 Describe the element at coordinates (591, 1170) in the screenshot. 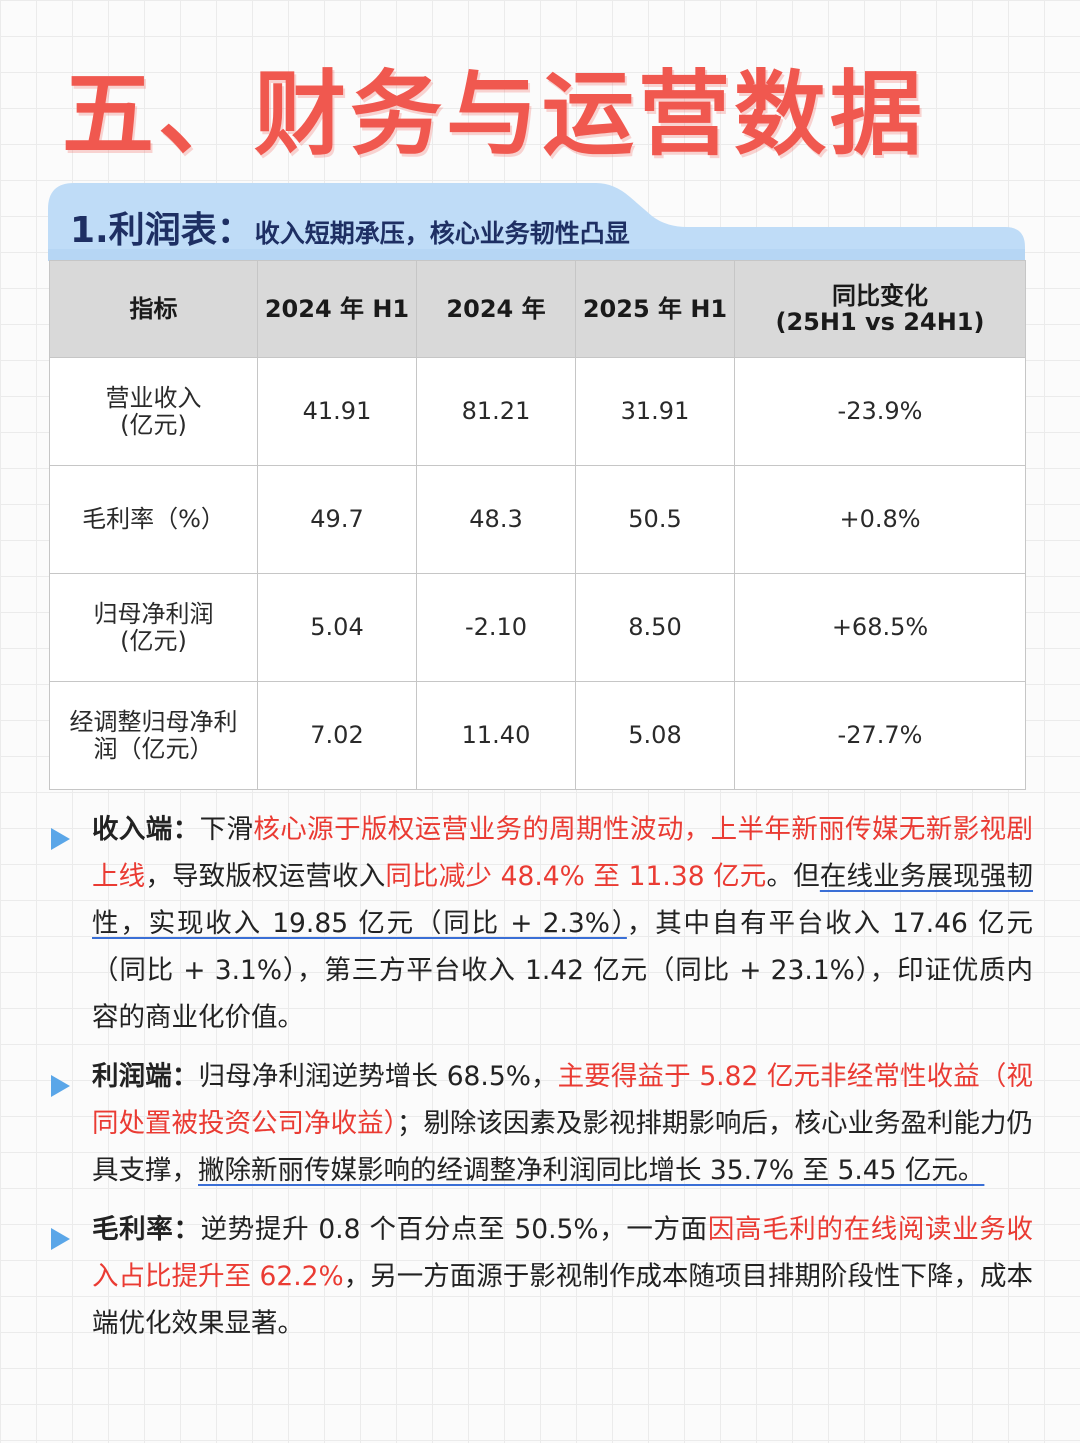

I see `highlight-underline: 撇除新丽传媒影响的经调整净利润同比增长 35.7% 至 5.45 亿元。` at that location.